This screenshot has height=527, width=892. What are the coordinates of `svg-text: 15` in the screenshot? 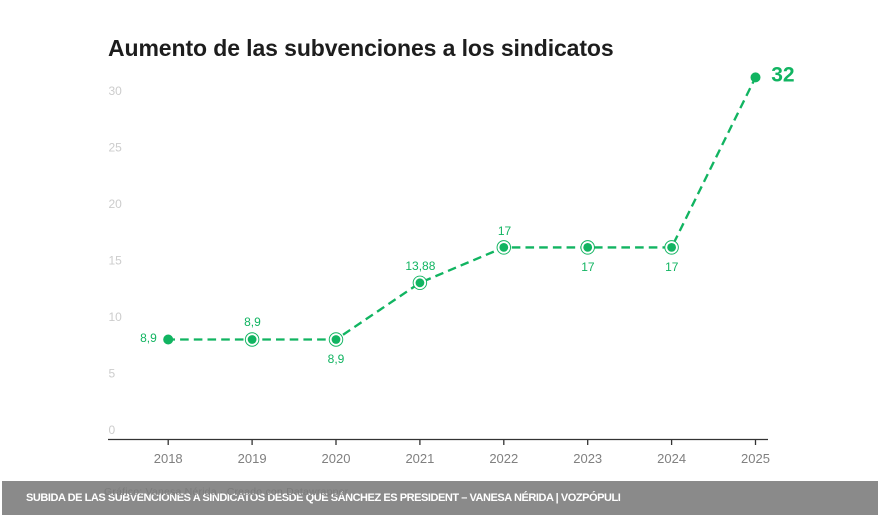 It's located at (116, 260).